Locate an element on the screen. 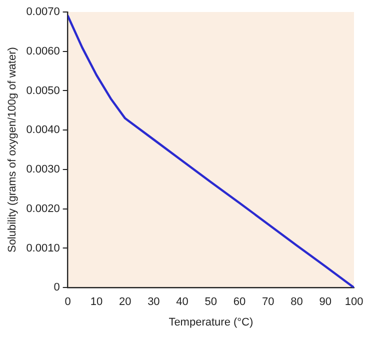  x-tick-label: 80 is located at coordinates (296, 302).